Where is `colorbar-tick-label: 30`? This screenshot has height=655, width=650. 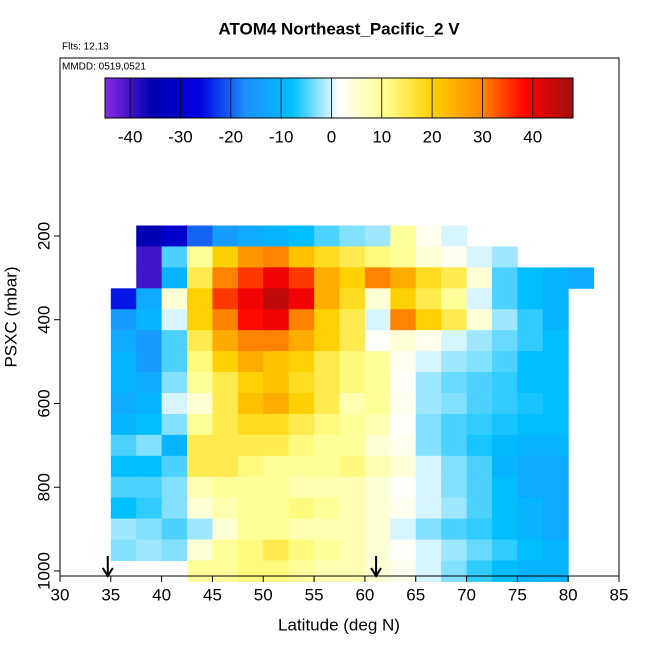
colorbar-tick-label: 30 is located at coordinates (482, 136).